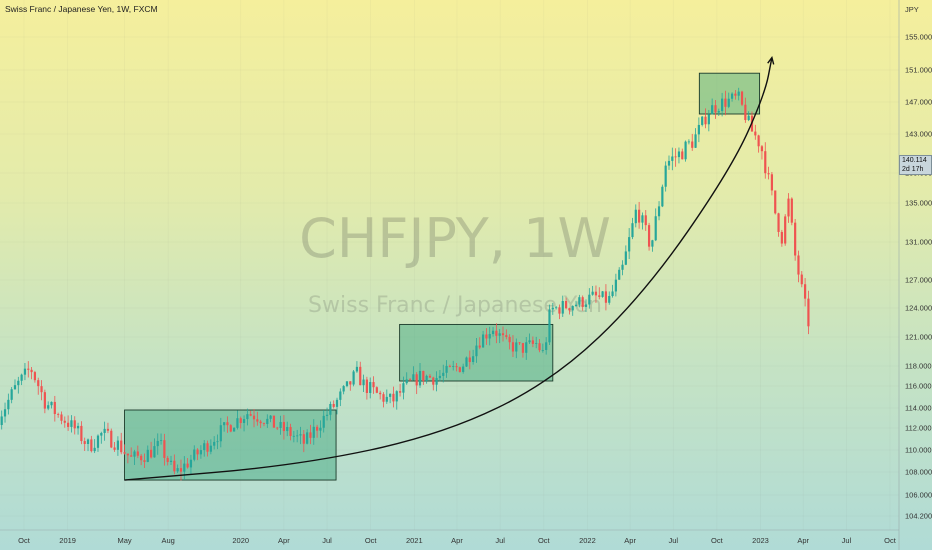 The image size is (932, 550). What do you see at coordinates (81, 9) in the screenshot?
I see `symbol-header: Swiss Franc / Japanese Yen, 1W, FXCM` at bounding box center [81, 9].